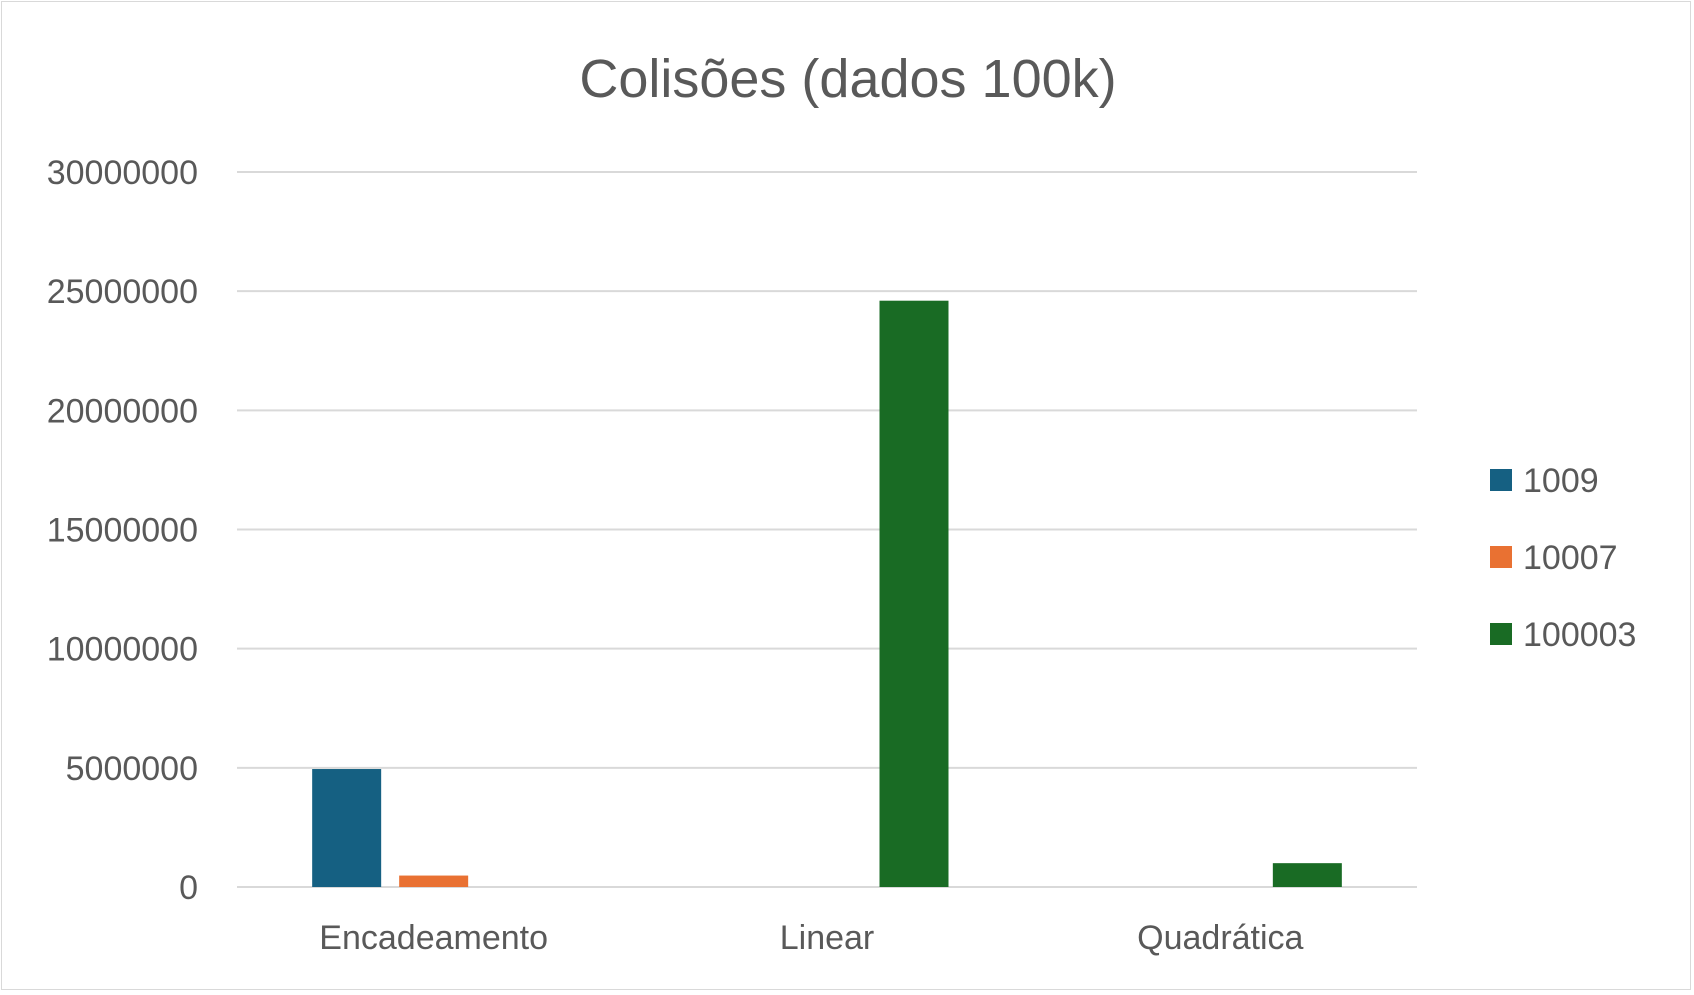  What do you see at coordinates (132, 769) in the screenshot?
I see `y-tick-label: 5000000` at bounding box center [132, 769].